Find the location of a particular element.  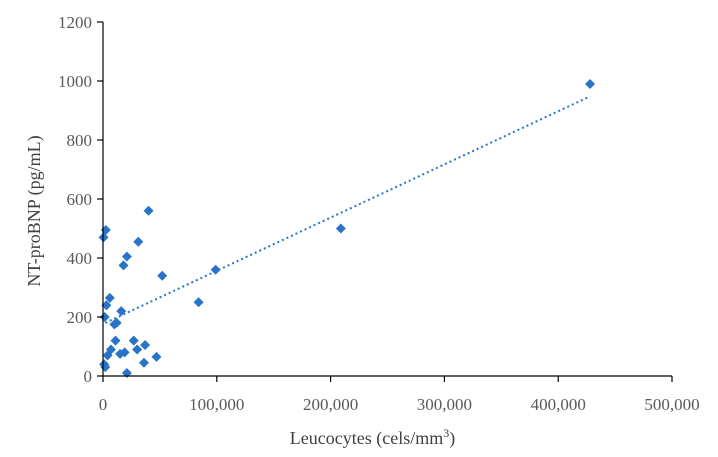

y-axis-title: NT-proBNP (pg/mL) is located at coordinates (34, 210).